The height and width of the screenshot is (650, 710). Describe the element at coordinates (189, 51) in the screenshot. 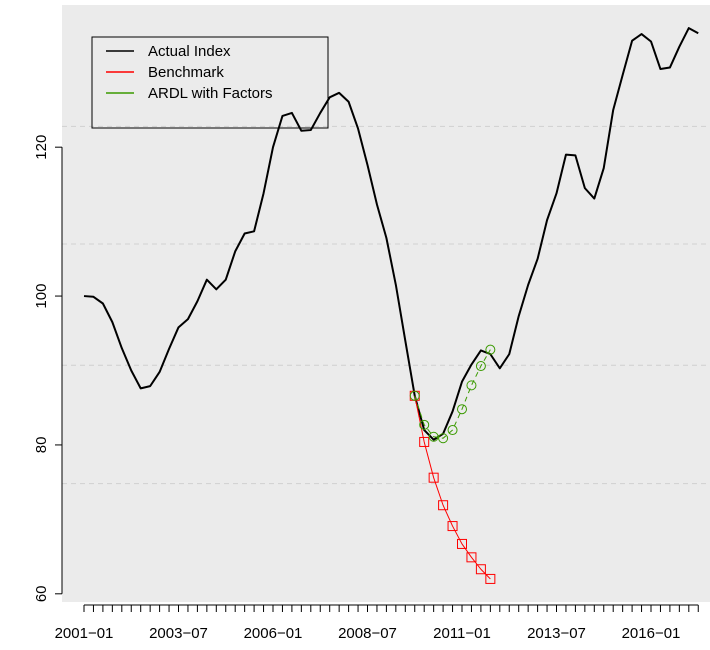

I see `legend-label: Actual Index` at that location.